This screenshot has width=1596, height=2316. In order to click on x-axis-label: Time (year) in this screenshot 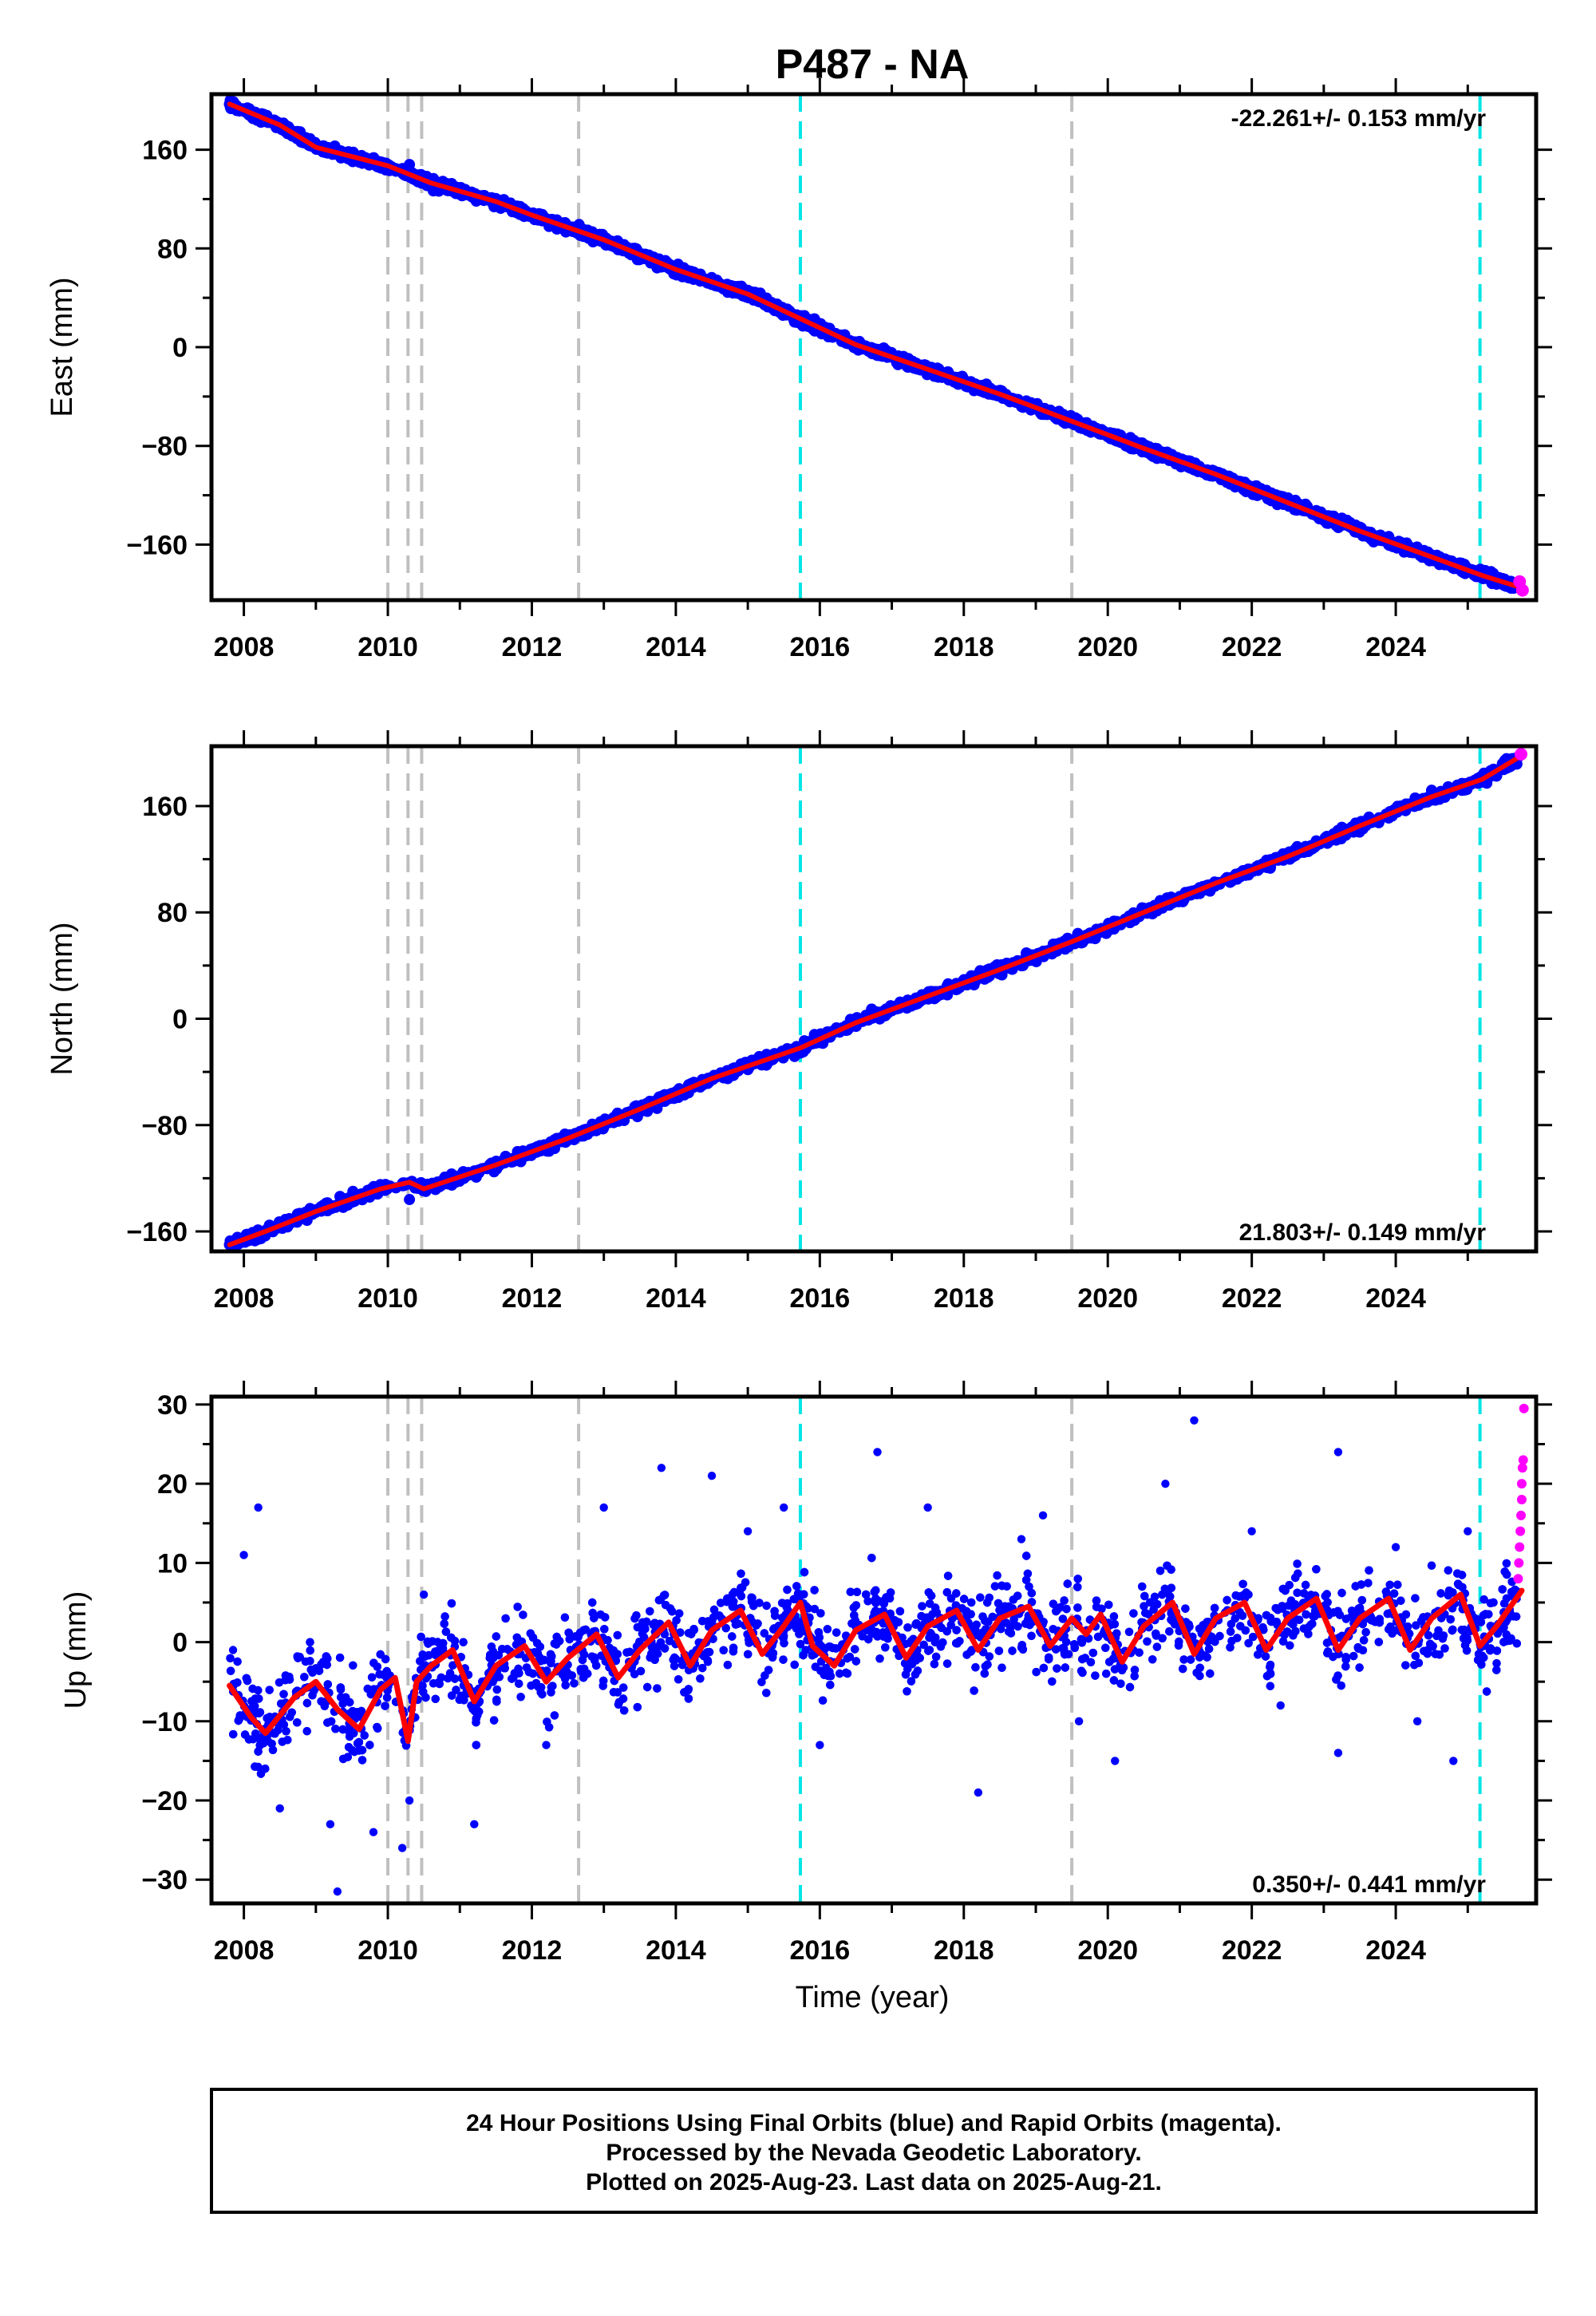, I will do `click(873, 1997)`.